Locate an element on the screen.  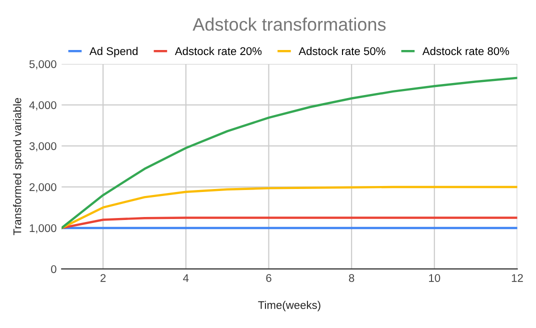
chart-title: Adstock transformations is located at coordinates (289, 24).